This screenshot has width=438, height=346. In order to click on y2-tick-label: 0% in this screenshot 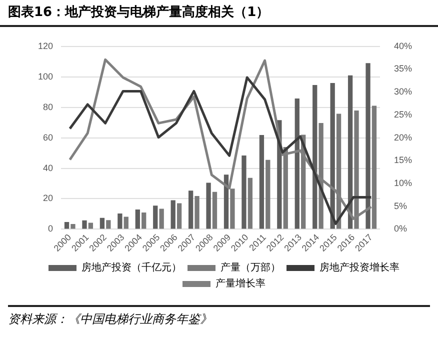, I will do `click(400, 229)`.